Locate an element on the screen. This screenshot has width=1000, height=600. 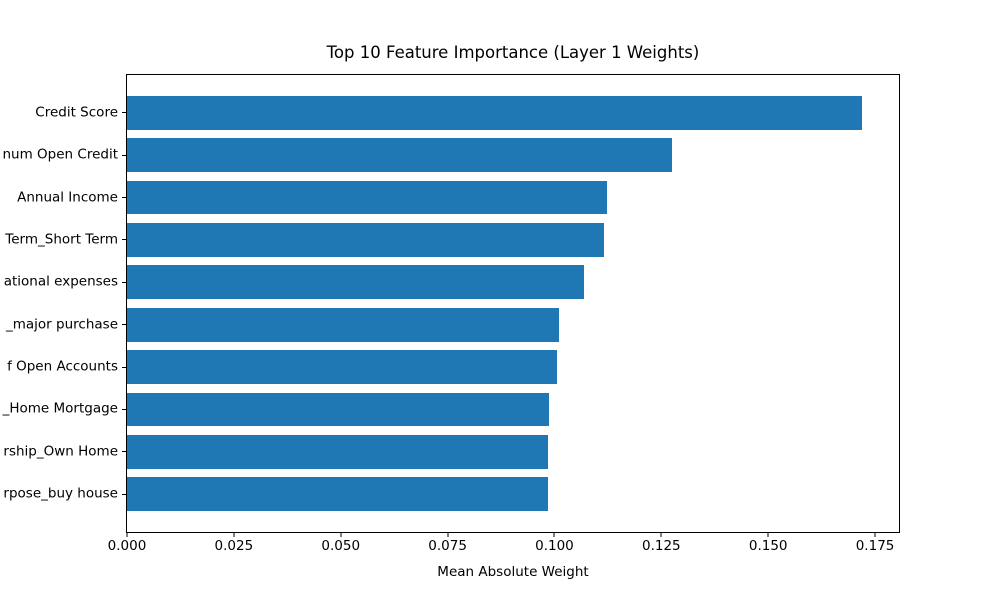
x-tick-label: 0.075 is located at coordinates (447, 546).